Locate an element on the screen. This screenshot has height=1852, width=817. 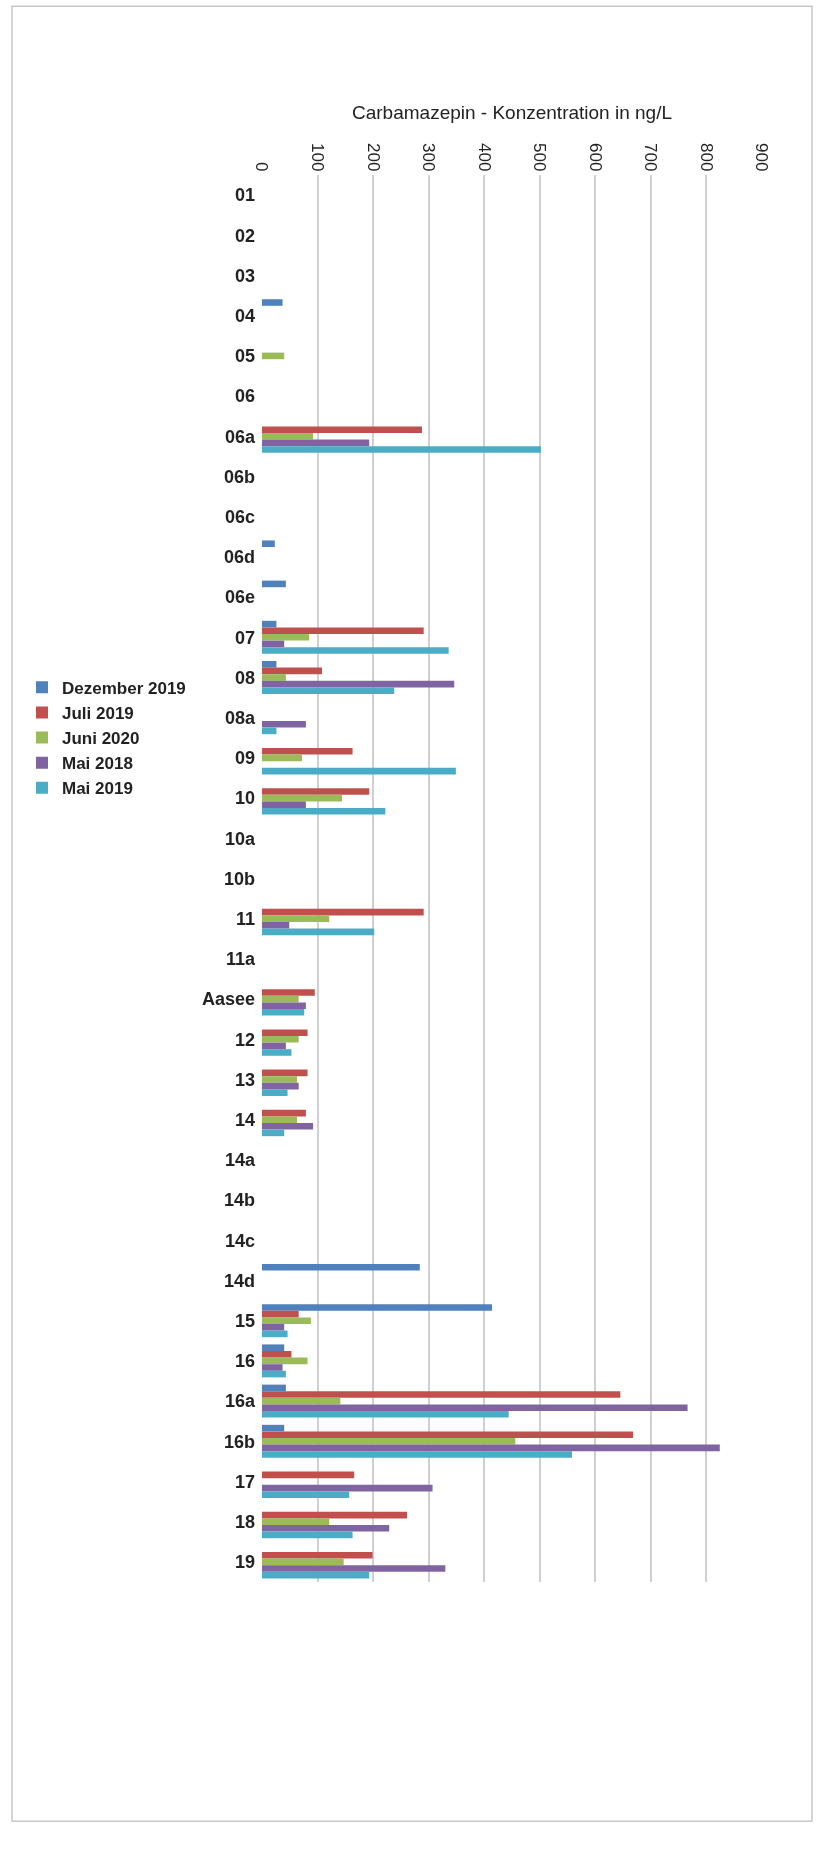
y-tick-label: 06d is located at coordinates (239, 557).